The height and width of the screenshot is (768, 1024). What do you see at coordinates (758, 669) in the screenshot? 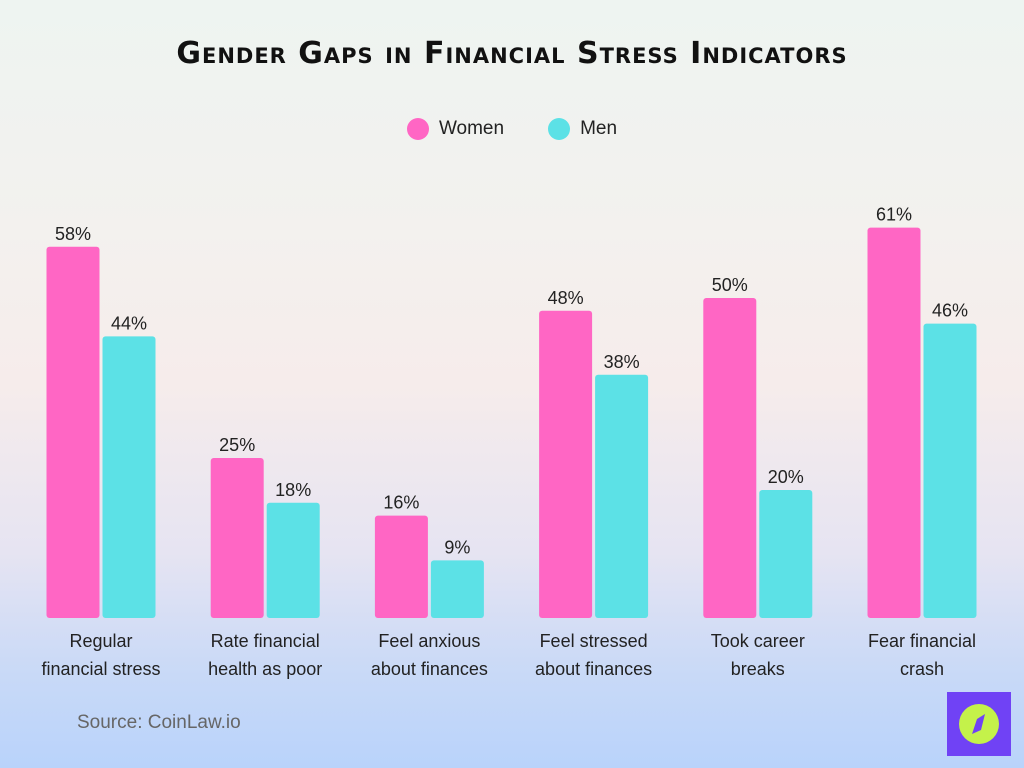
I see `category-label: breaks` at bounding box center [758, 669].